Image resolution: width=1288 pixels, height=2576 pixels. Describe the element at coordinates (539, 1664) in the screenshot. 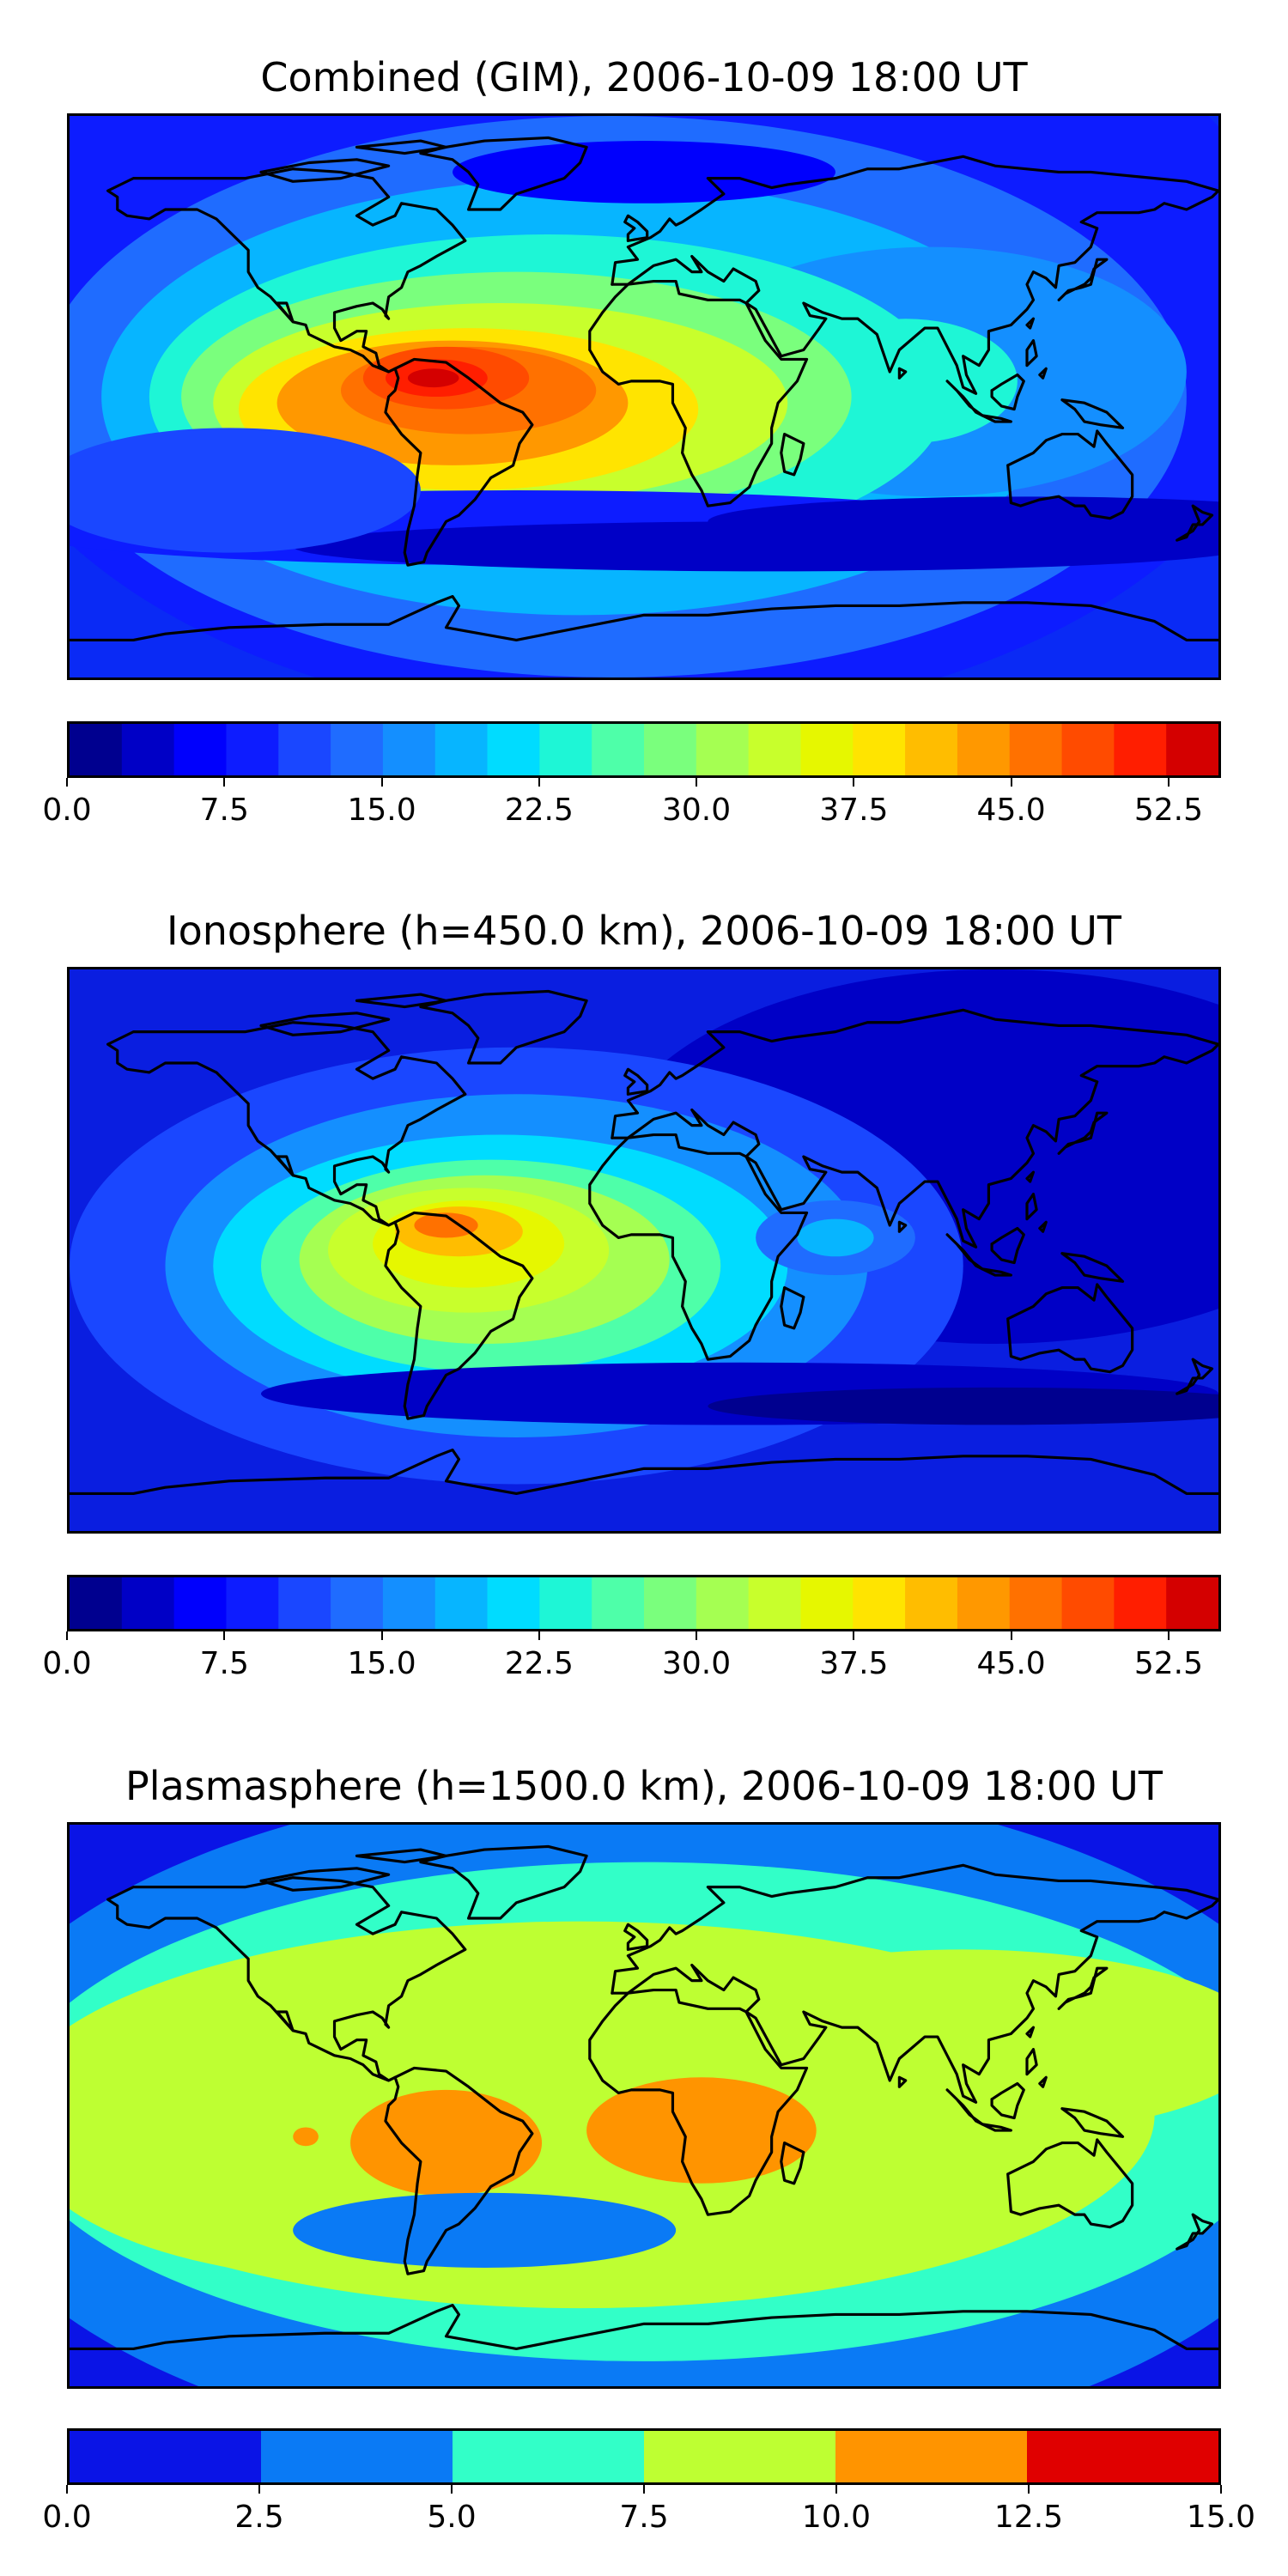

I see `panel2-tick-label-3: 22.5` at that location.